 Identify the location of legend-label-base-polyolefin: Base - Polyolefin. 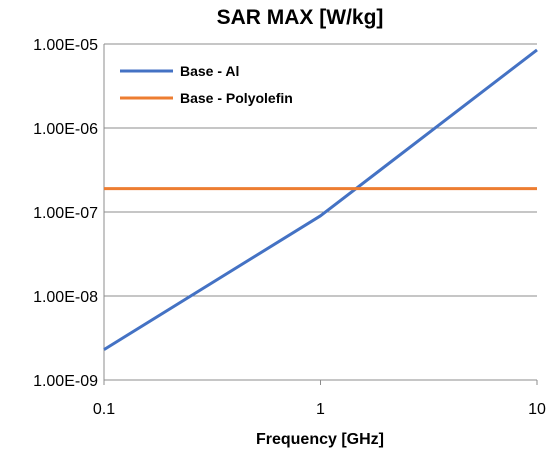
(236, 98).